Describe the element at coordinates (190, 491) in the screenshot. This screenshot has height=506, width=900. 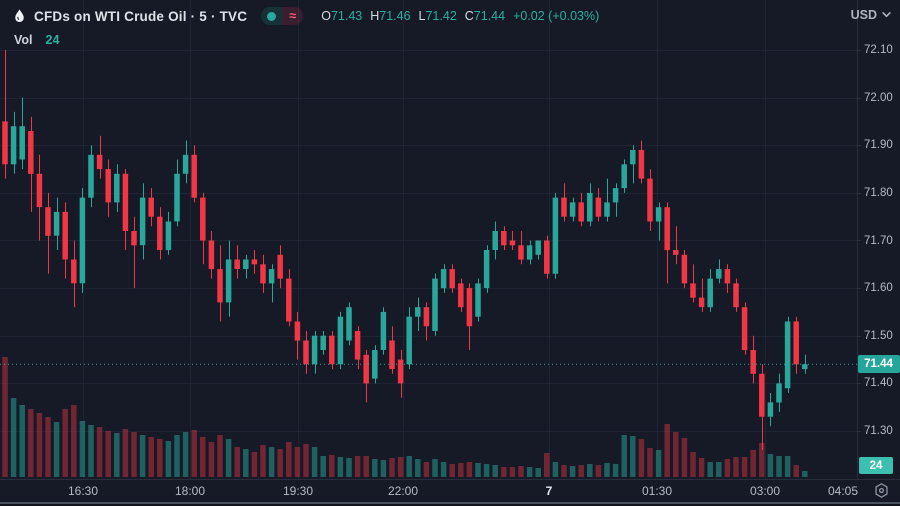
I see `time-axis-label: 18:00` at that location.